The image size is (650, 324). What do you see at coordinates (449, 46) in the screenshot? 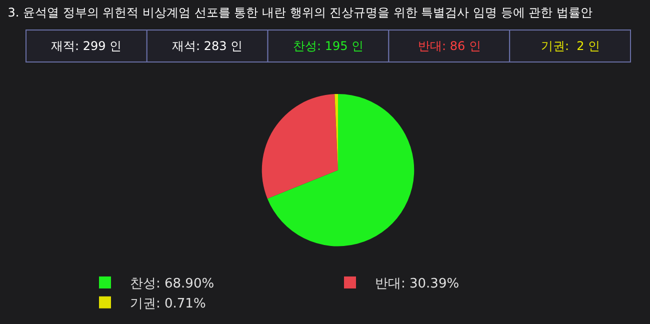
I see `text: 반대: 86 인` at bounding box center [449, 46].